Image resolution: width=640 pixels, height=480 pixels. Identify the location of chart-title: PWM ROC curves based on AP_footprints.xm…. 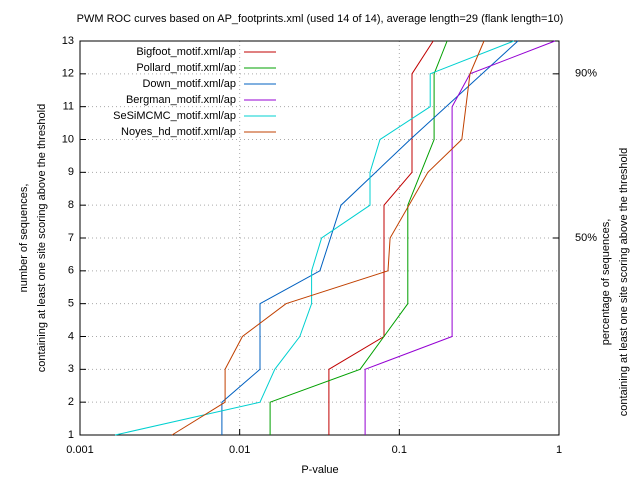
(320, 19).